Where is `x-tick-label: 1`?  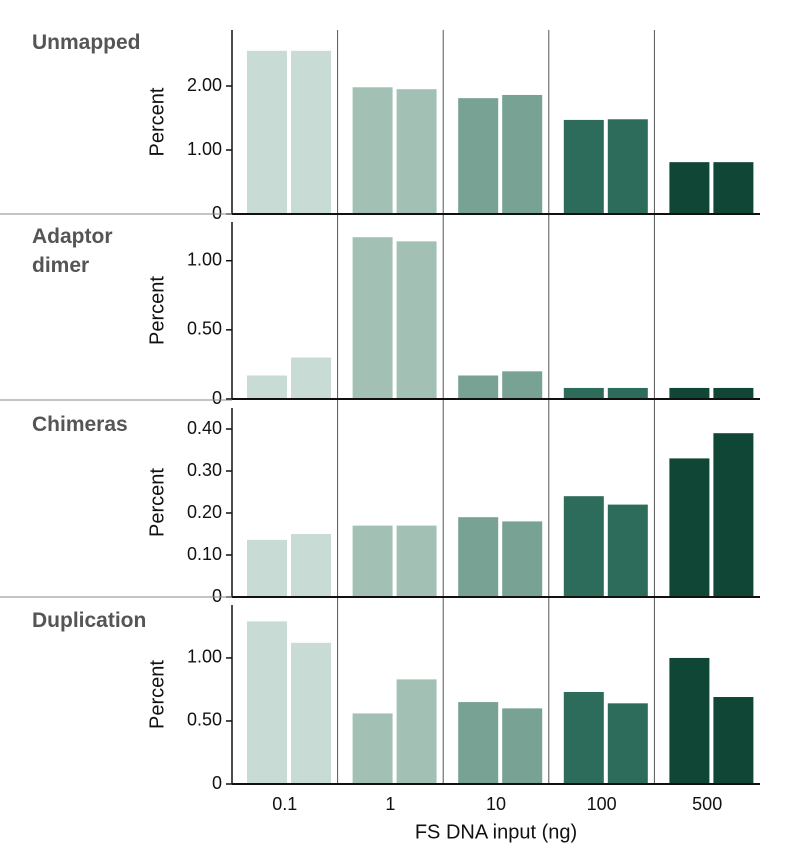 x-tick-label: 1 is located at coordinates (390, 804).